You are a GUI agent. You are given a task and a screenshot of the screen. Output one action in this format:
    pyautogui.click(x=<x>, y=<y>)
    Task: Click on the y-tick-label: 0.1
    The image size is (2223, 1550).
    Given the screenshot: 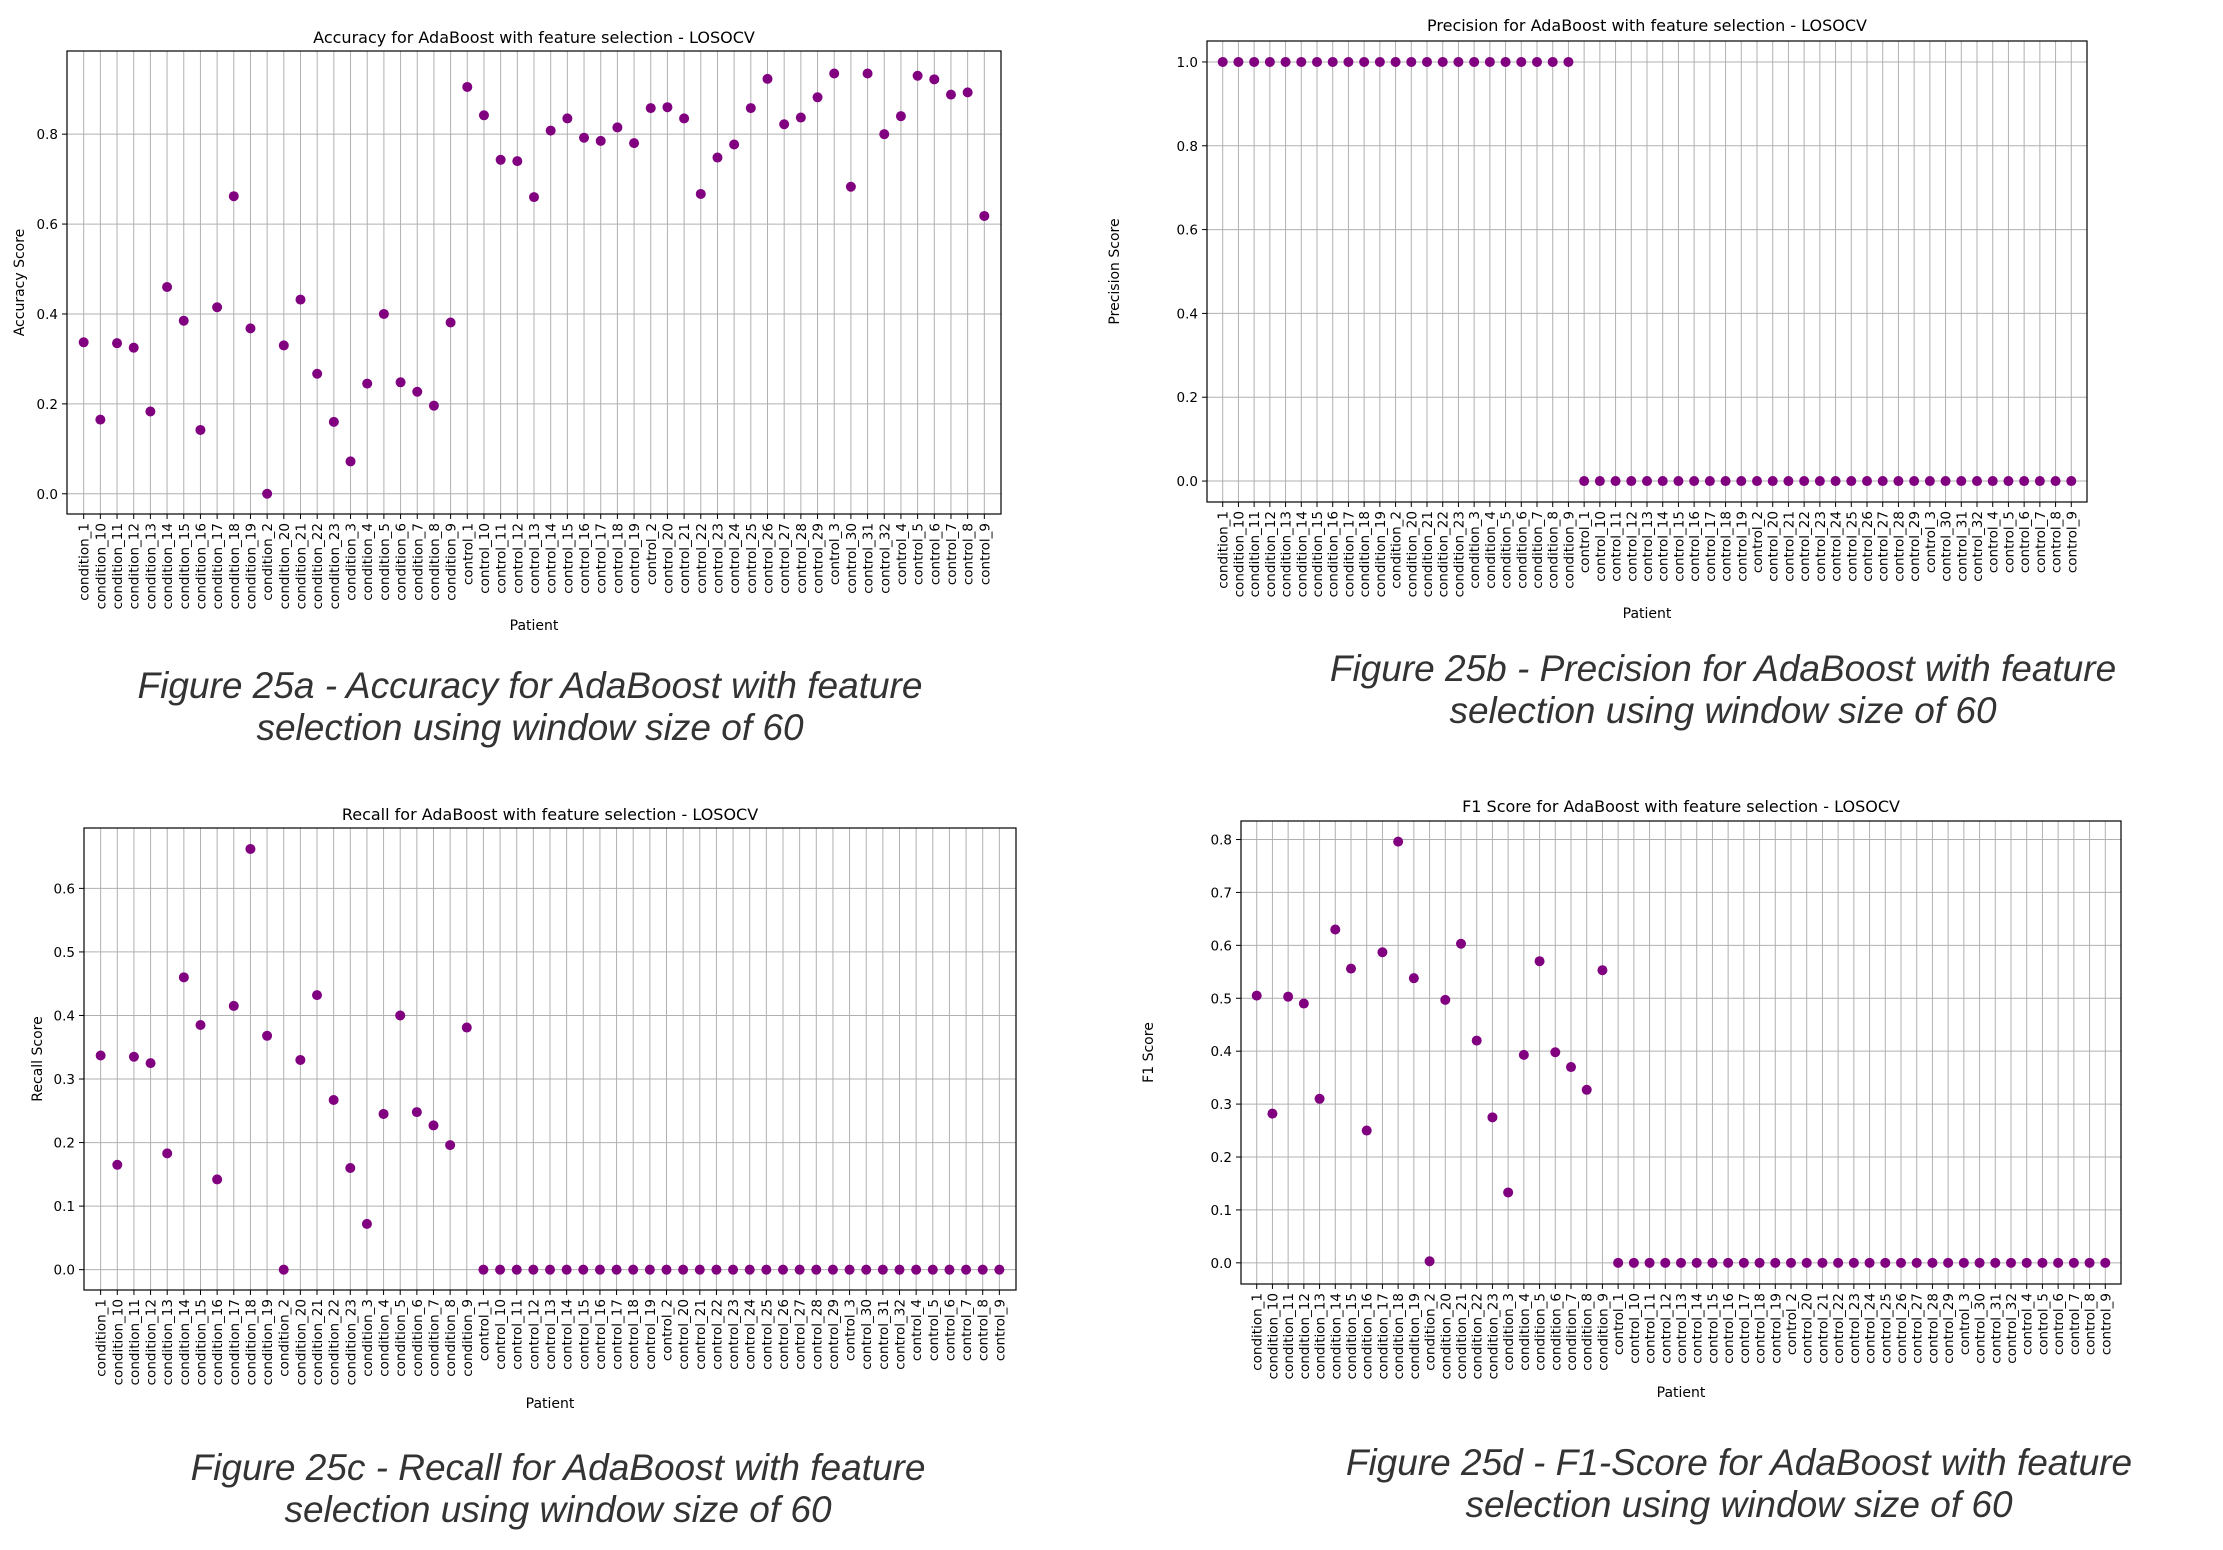 What is the action you would take?
    pyautogui.click(x=1221, y=1211)
    